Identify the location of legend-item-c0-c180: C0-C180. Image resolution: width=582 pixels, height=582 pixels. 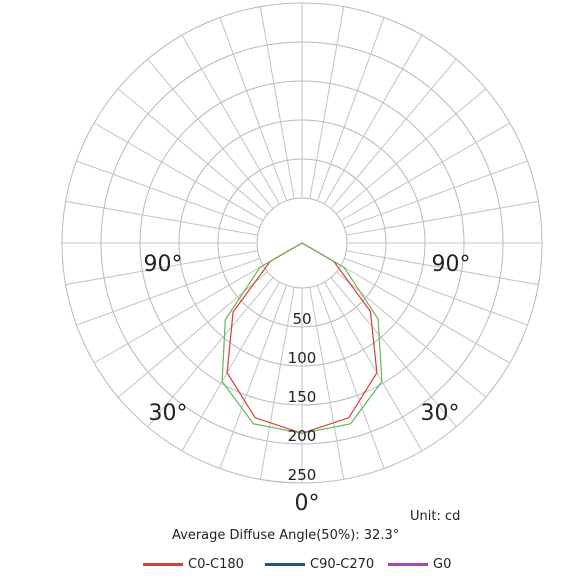
(193, 564).